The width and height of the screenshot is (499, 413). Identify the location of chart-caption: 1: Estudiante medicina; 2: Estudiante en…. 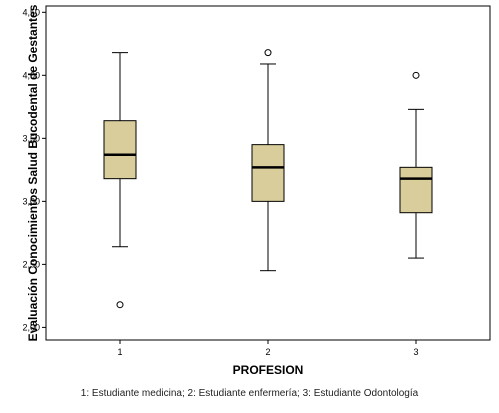
(249, 393).